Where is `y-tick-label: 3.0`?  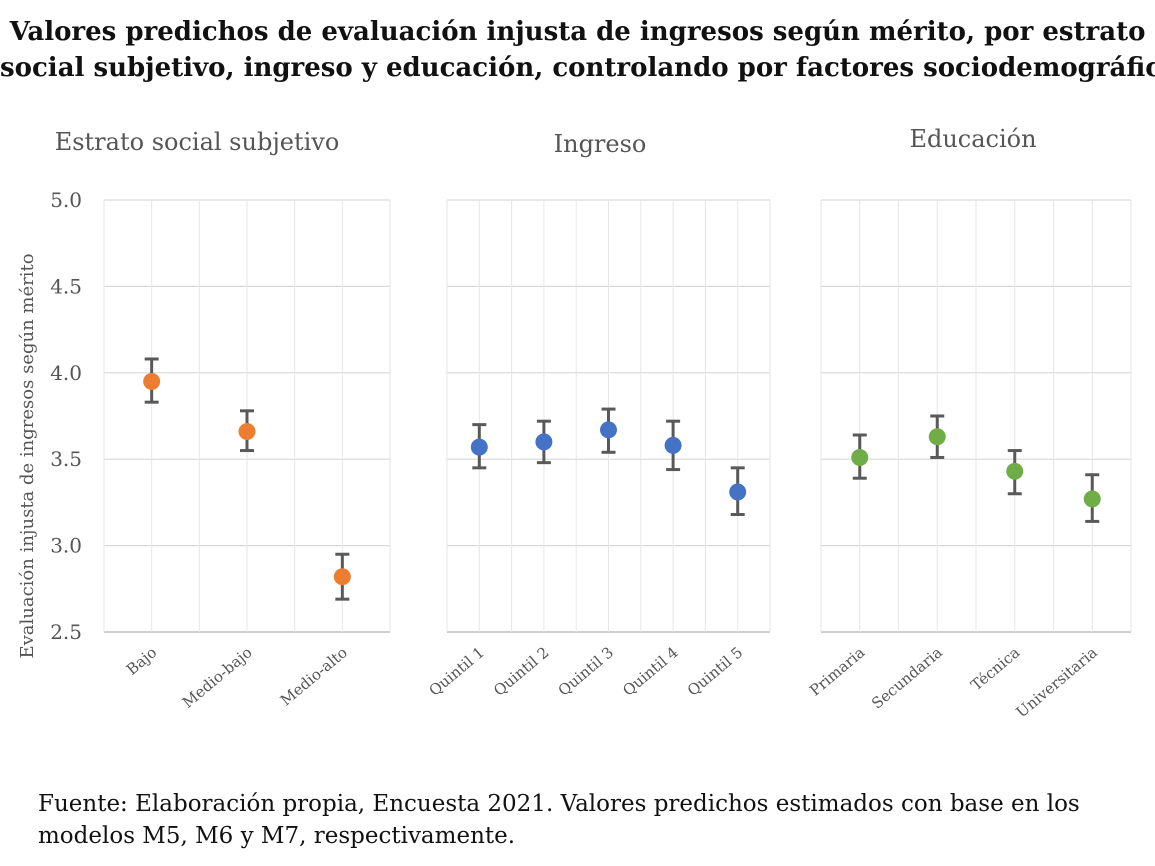 y-tick-label: 3.0 is located at coordinates (66, 546).